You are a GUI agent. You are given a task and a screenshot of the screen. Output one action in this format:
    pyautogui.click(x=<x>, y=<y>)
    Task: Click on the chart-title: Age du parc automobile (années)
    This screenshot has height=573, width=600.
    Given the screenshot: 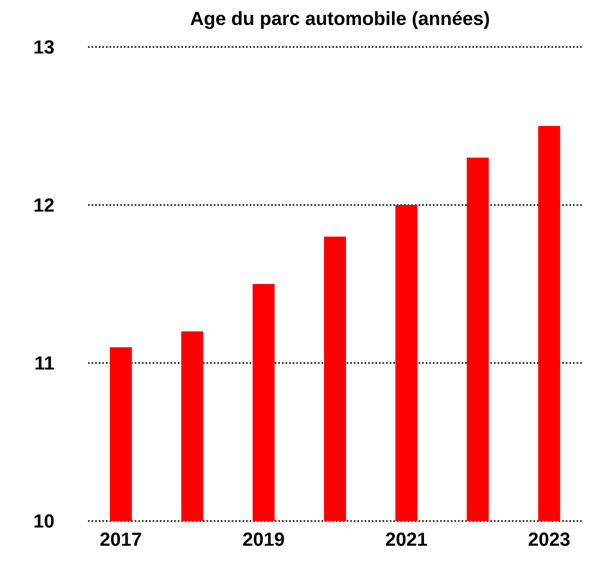 What is the action you would take?
    pyautogui.click(x=339, y=20)
    